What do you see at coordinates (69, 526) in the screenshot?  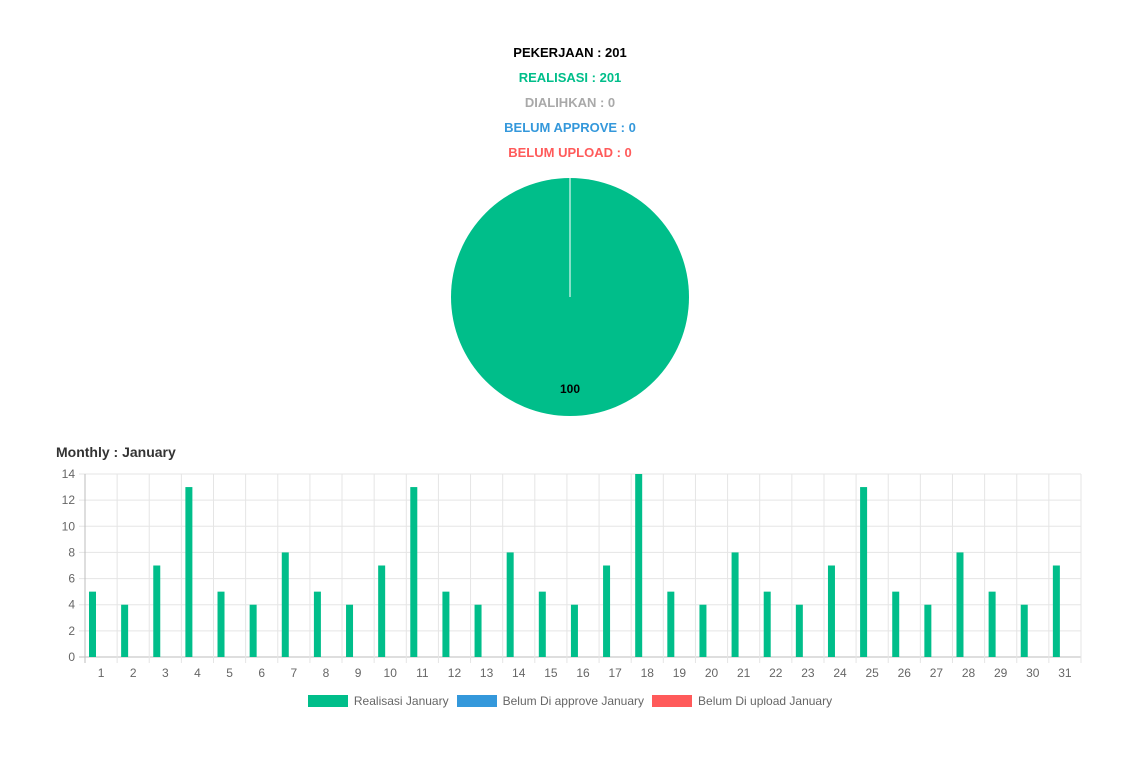 I see `y-tick-label: 10` at bounding box center [69, 526].